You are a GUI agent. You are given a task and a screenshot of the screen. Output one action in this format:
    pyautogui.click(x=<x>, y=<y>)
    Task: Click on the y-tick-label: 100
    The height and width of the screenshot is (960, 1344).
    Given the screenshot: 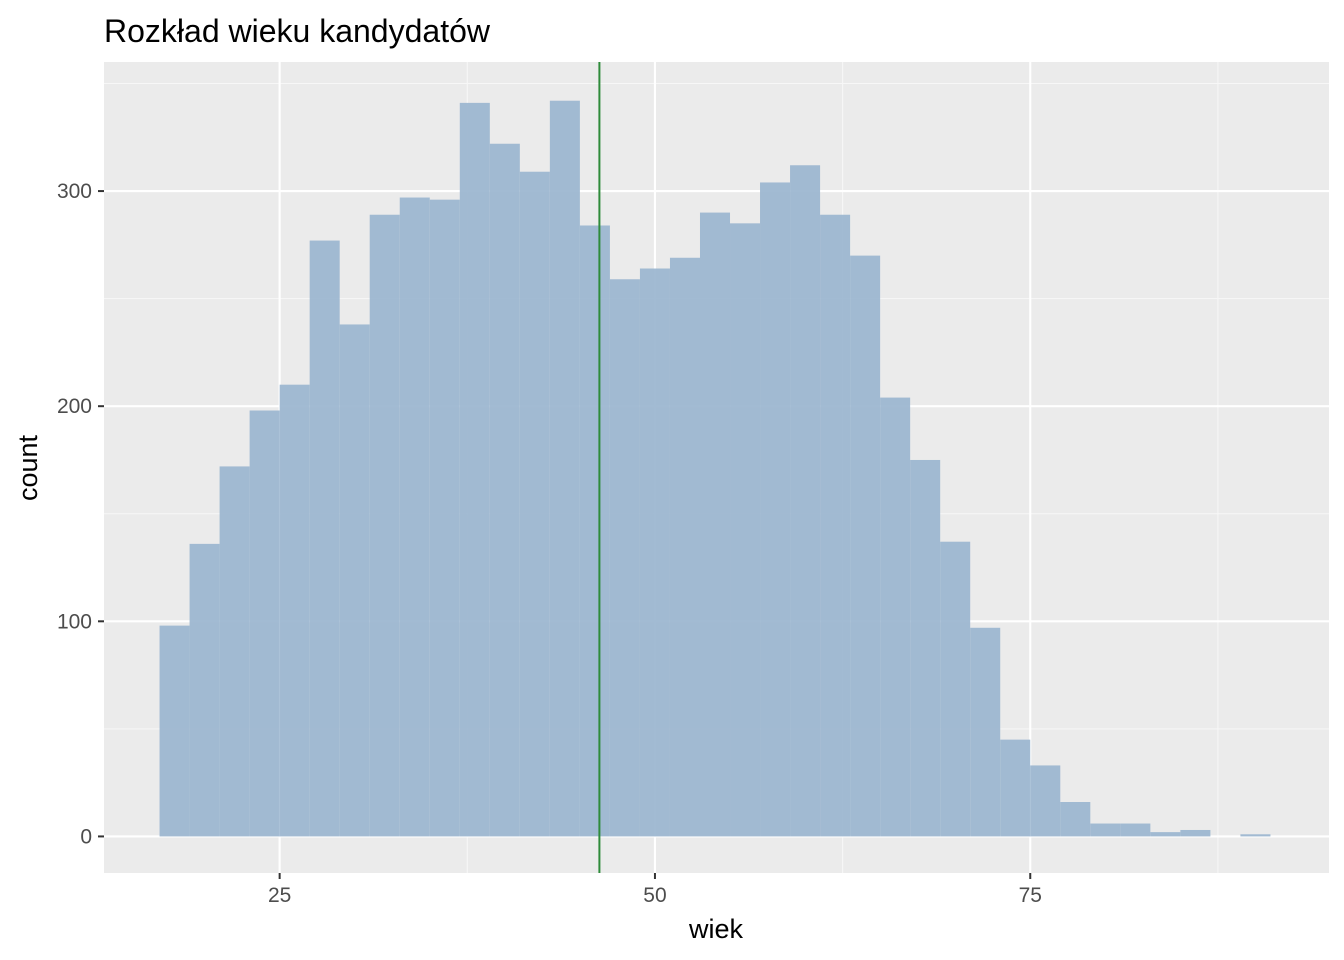 What is the action you would take?
    pyautogui.click(x=74, y=621)
    